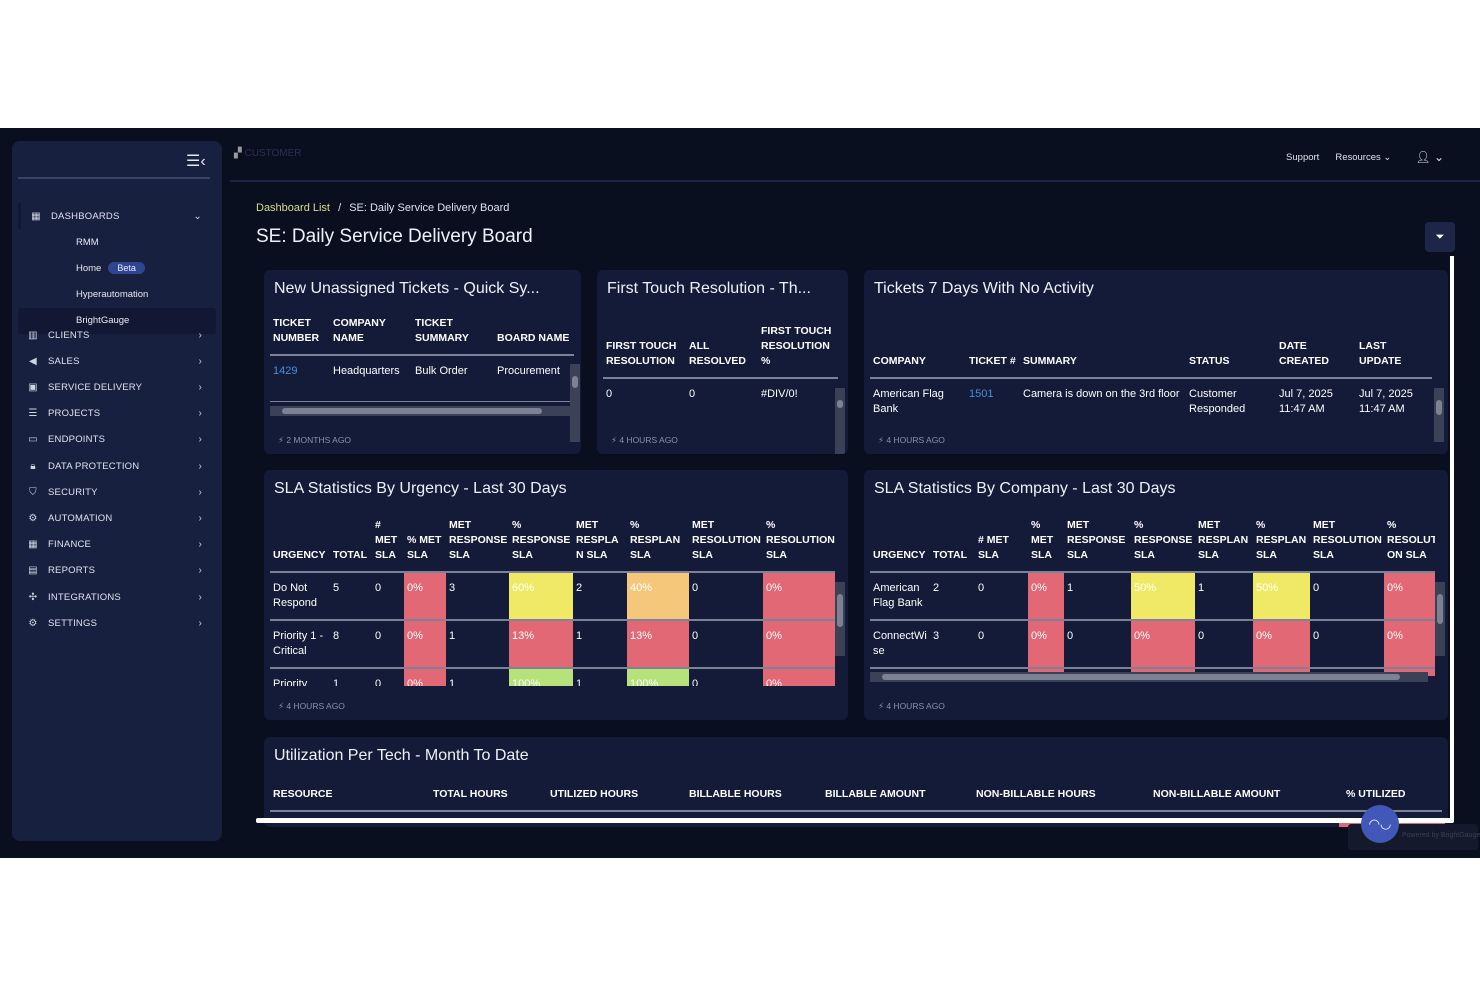 The height and width of the screenshot is (987, 1480). I want to click on ticket-link: 1429, so click(300, 378).